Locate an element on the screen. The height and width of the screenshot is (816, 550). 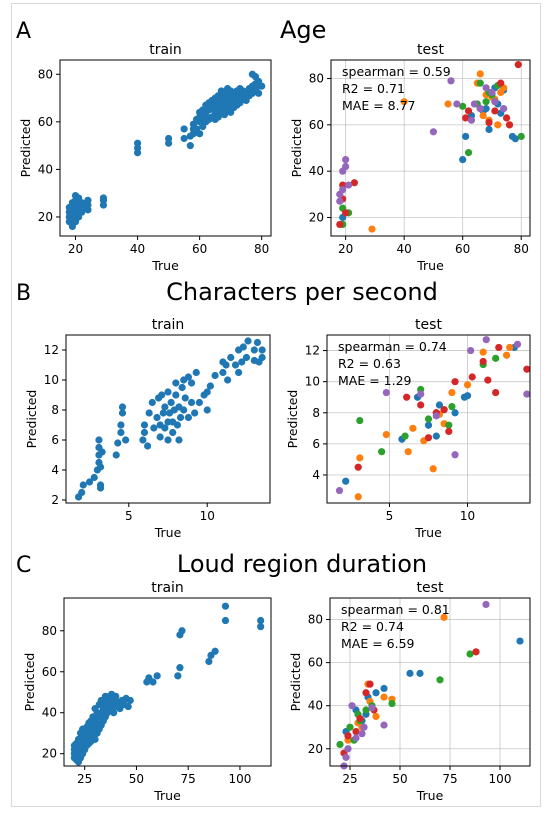
section-title-age: Age is located at coordinates (303, 30).